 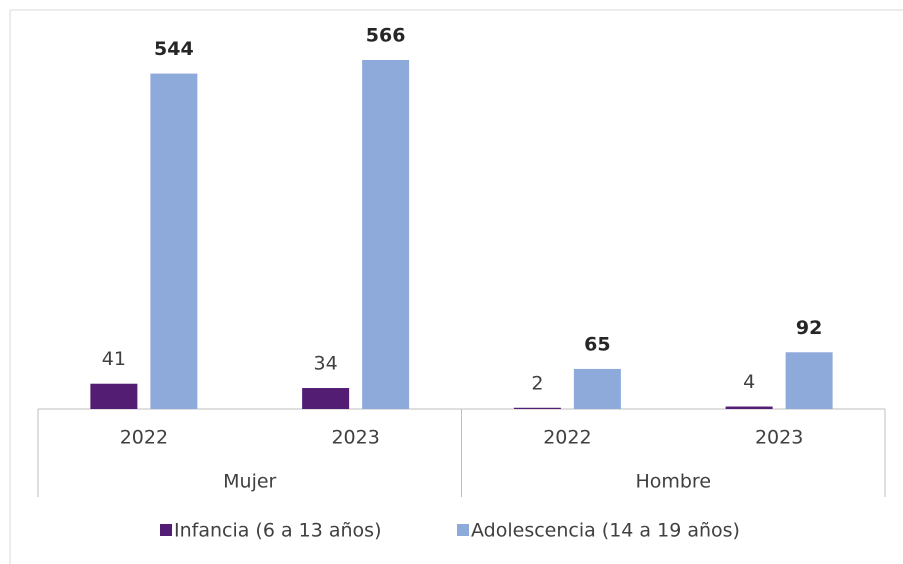 I want to click on group-label: Mujer, so click(x=249, y=482).